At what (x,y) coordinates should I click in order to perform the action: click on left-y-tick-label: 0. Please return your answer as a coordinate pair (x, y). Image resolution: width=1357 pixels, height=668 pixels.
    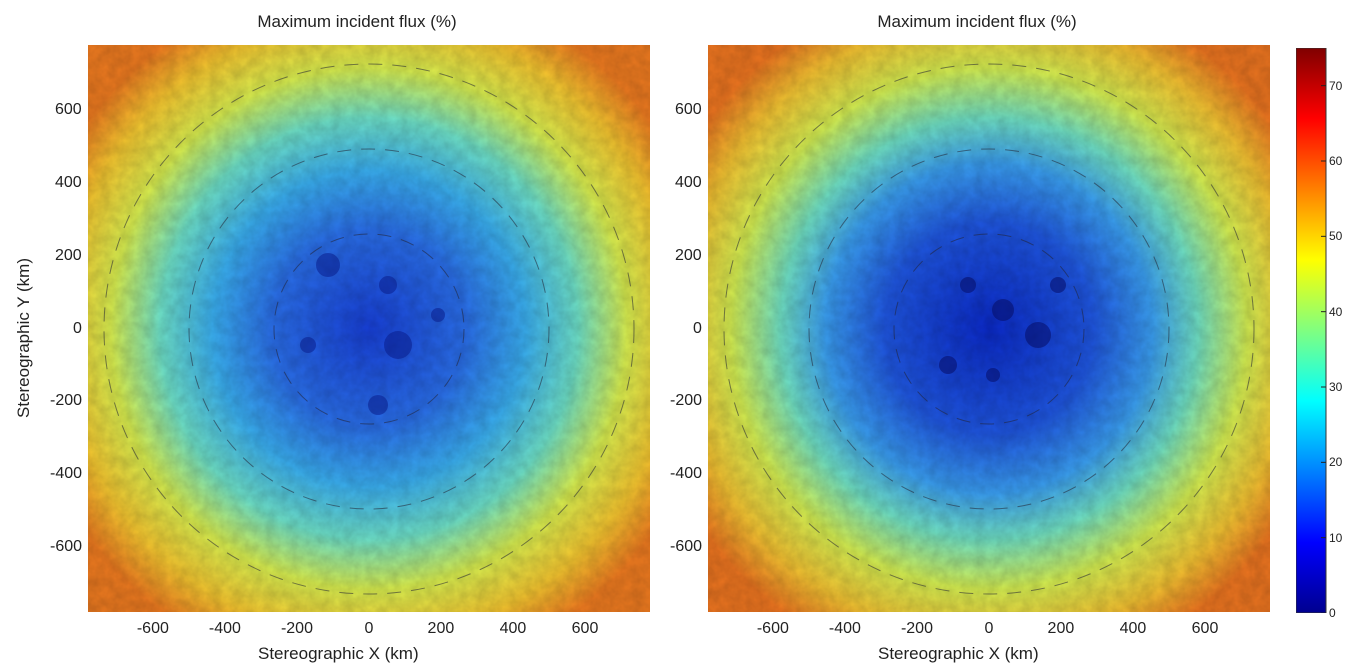
    Looking at the image, I should click on (77, 328).